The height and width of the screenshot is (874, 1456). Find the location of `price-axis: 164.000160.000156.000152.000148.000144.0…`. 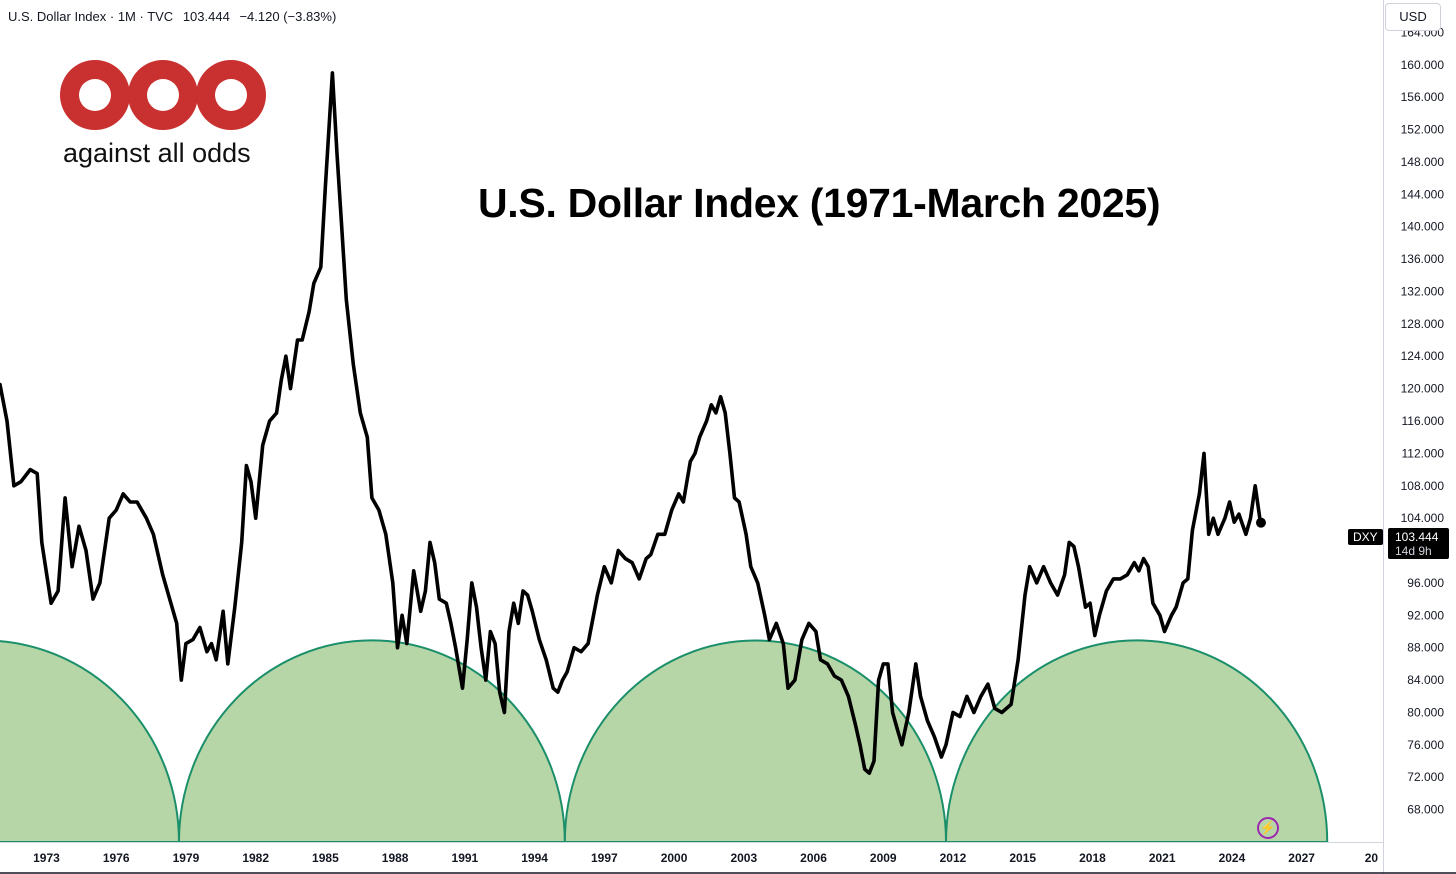

price-axis: 164.000160.000156.000152.000148.000144.0… is located at coordinates (1423, 420).